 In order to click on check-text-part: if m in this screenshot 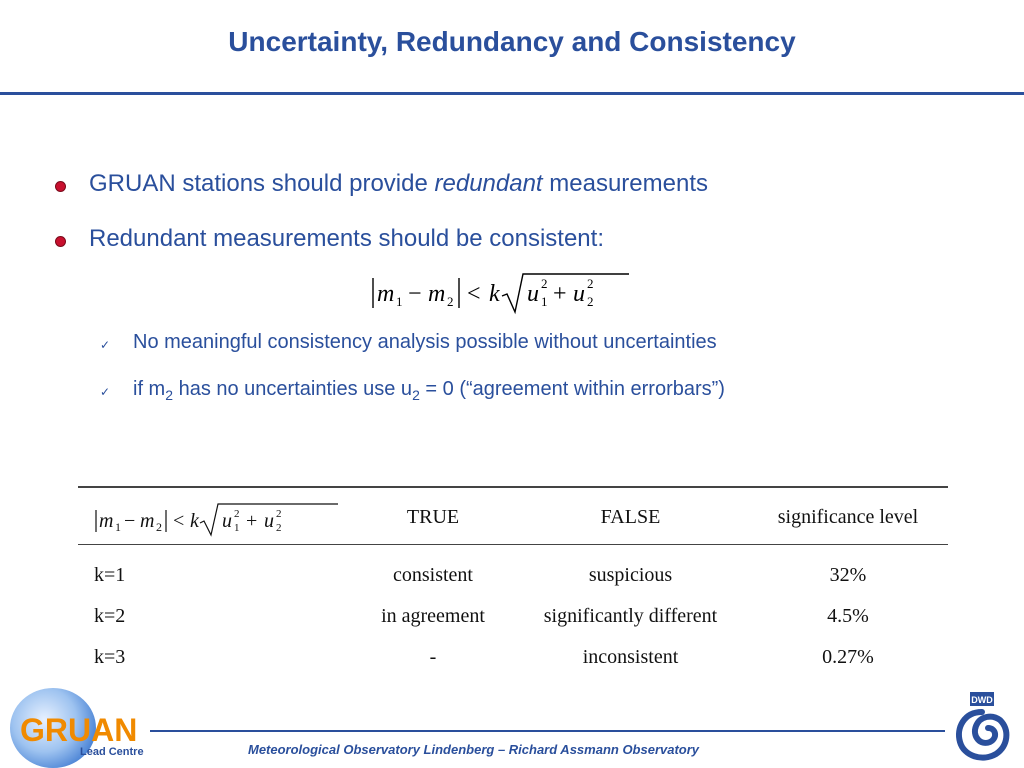, I will do `click(149, 389)`.